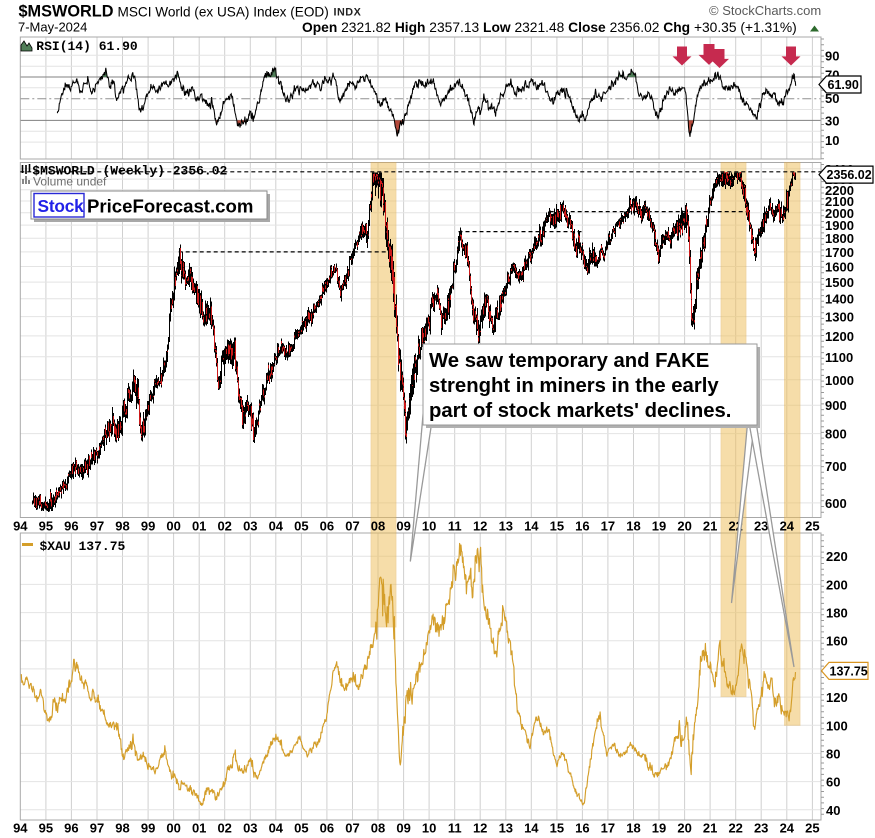  What do you see at coordinates (833, 782) in the screenshot?
I see `svg-text: 60` at bounding box center [833, 782].